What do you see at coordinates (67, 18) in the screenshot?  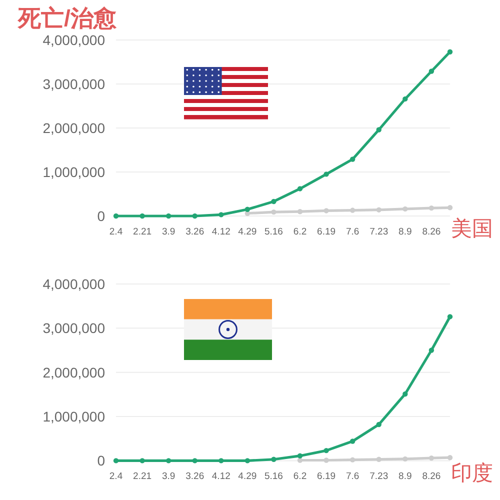 I see `chart-title: 死亡/治愈` at bounding box center [67, 18].